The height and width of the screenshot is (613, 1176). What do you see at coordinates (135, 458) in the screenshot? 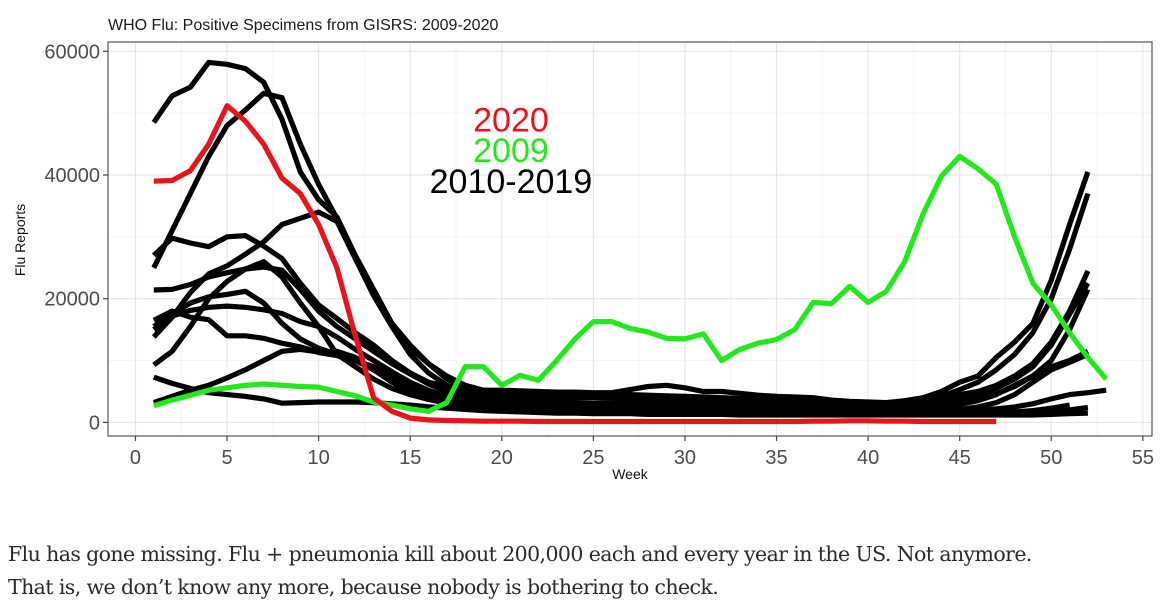
I see `x-tick-label: 0` at bounding box center [135, 458].